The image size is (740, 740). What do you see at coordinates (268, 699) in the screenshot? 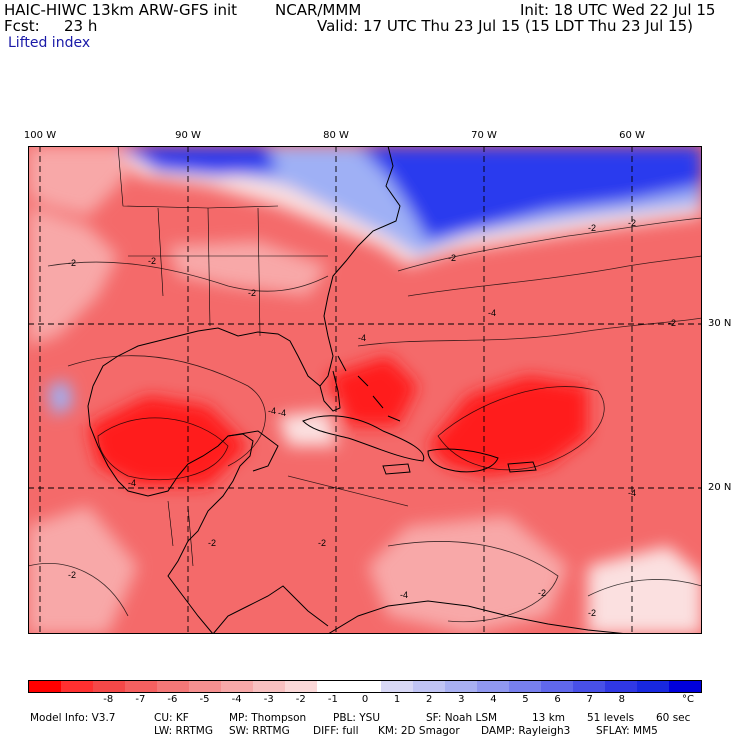
I see `colorbar-tick-label: -3` at bounding box center [268, 699].